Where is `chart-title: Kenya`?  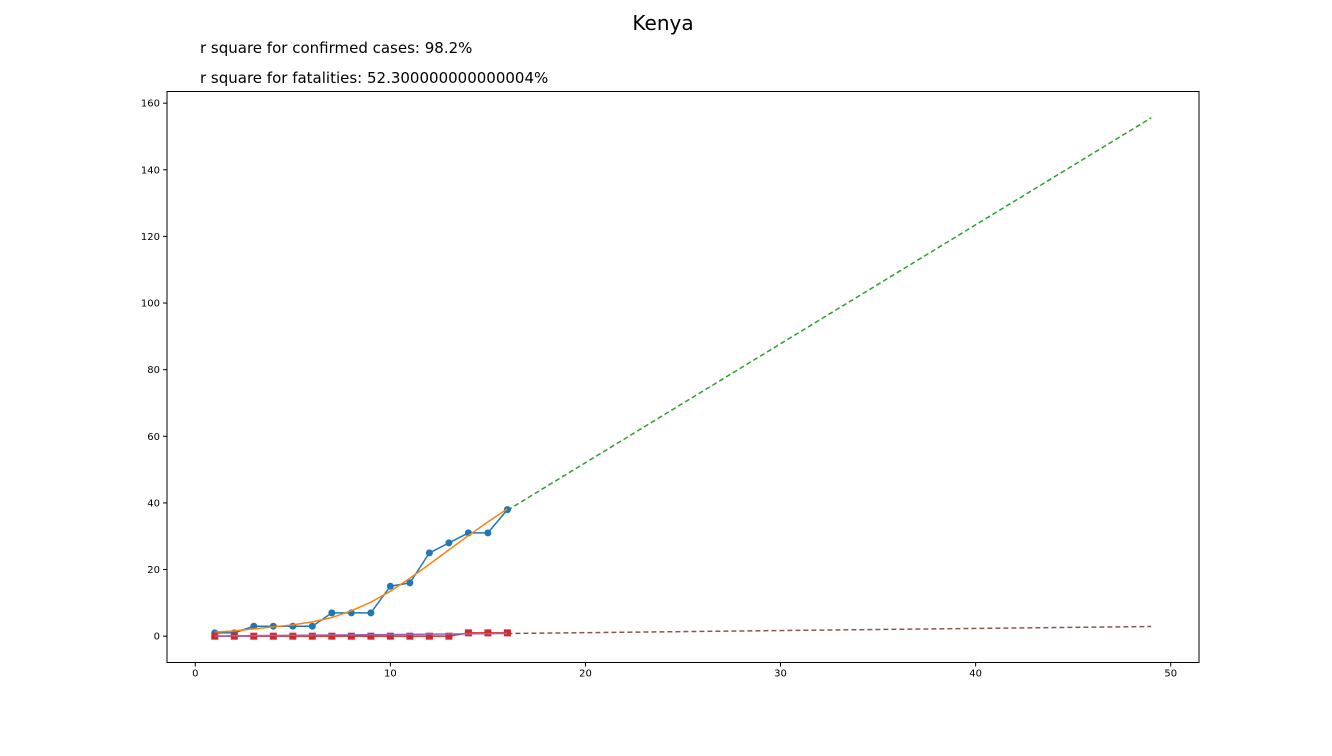 chart-title: Kenya is located at coordinates (662, 23).